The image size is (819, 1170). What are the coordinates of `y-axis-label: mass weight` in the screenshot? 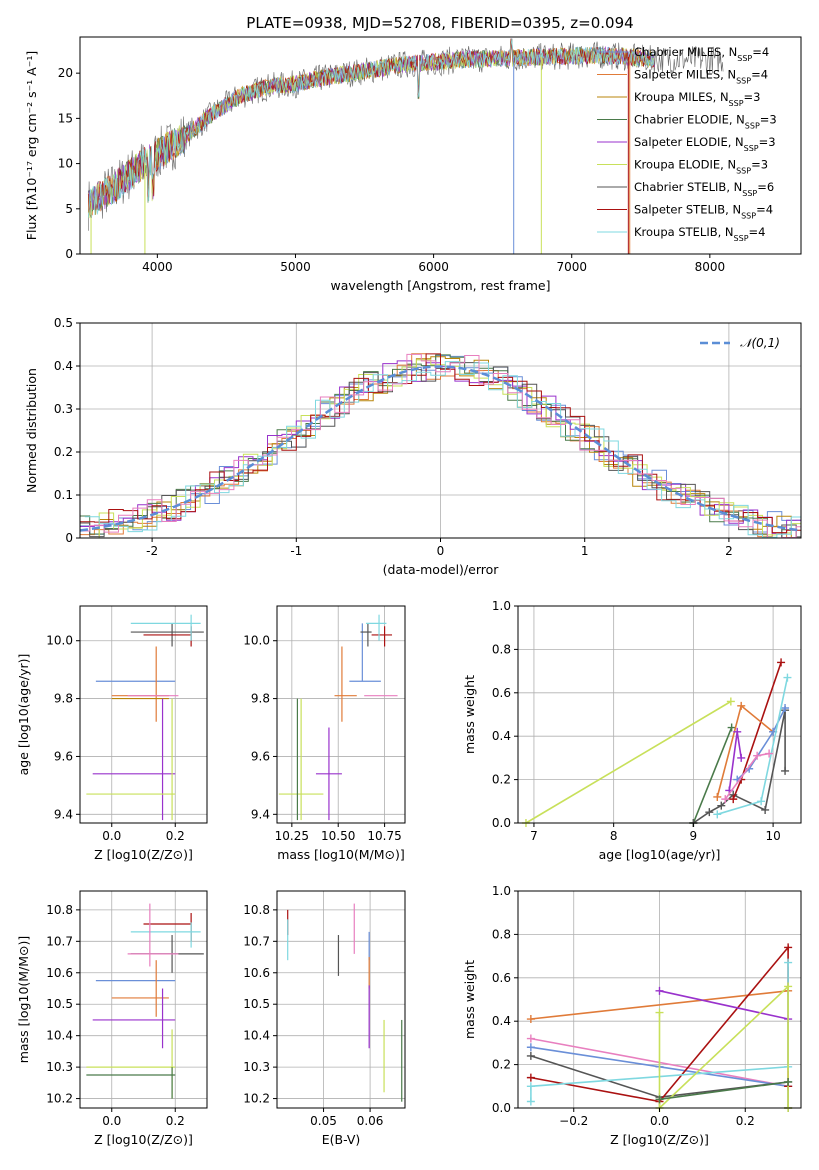 It's located at (469, 714).